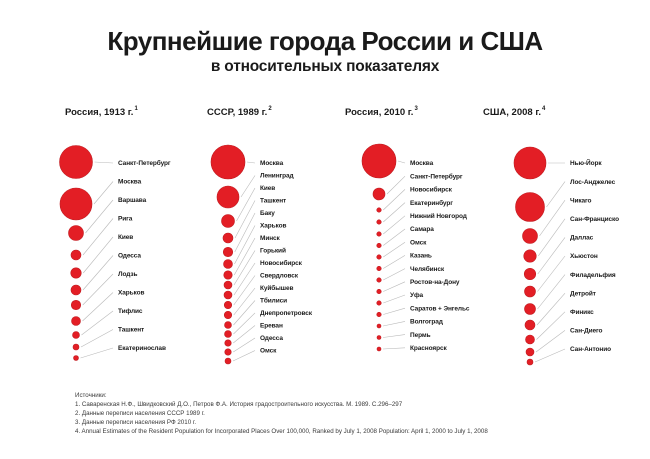 The height and width of the screenshot is (459, 650). What do you see at coordinates (125, 219) in the screenshot?
I see `city-label: Рига` at bounding box center [125, 219].